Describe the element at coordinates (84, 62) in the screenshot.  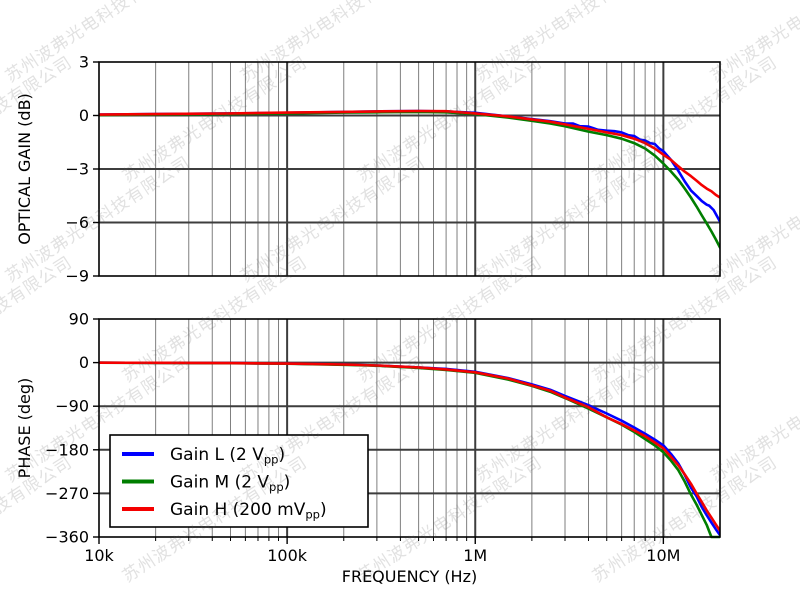
I see `y-tick-label: 3` at that location.